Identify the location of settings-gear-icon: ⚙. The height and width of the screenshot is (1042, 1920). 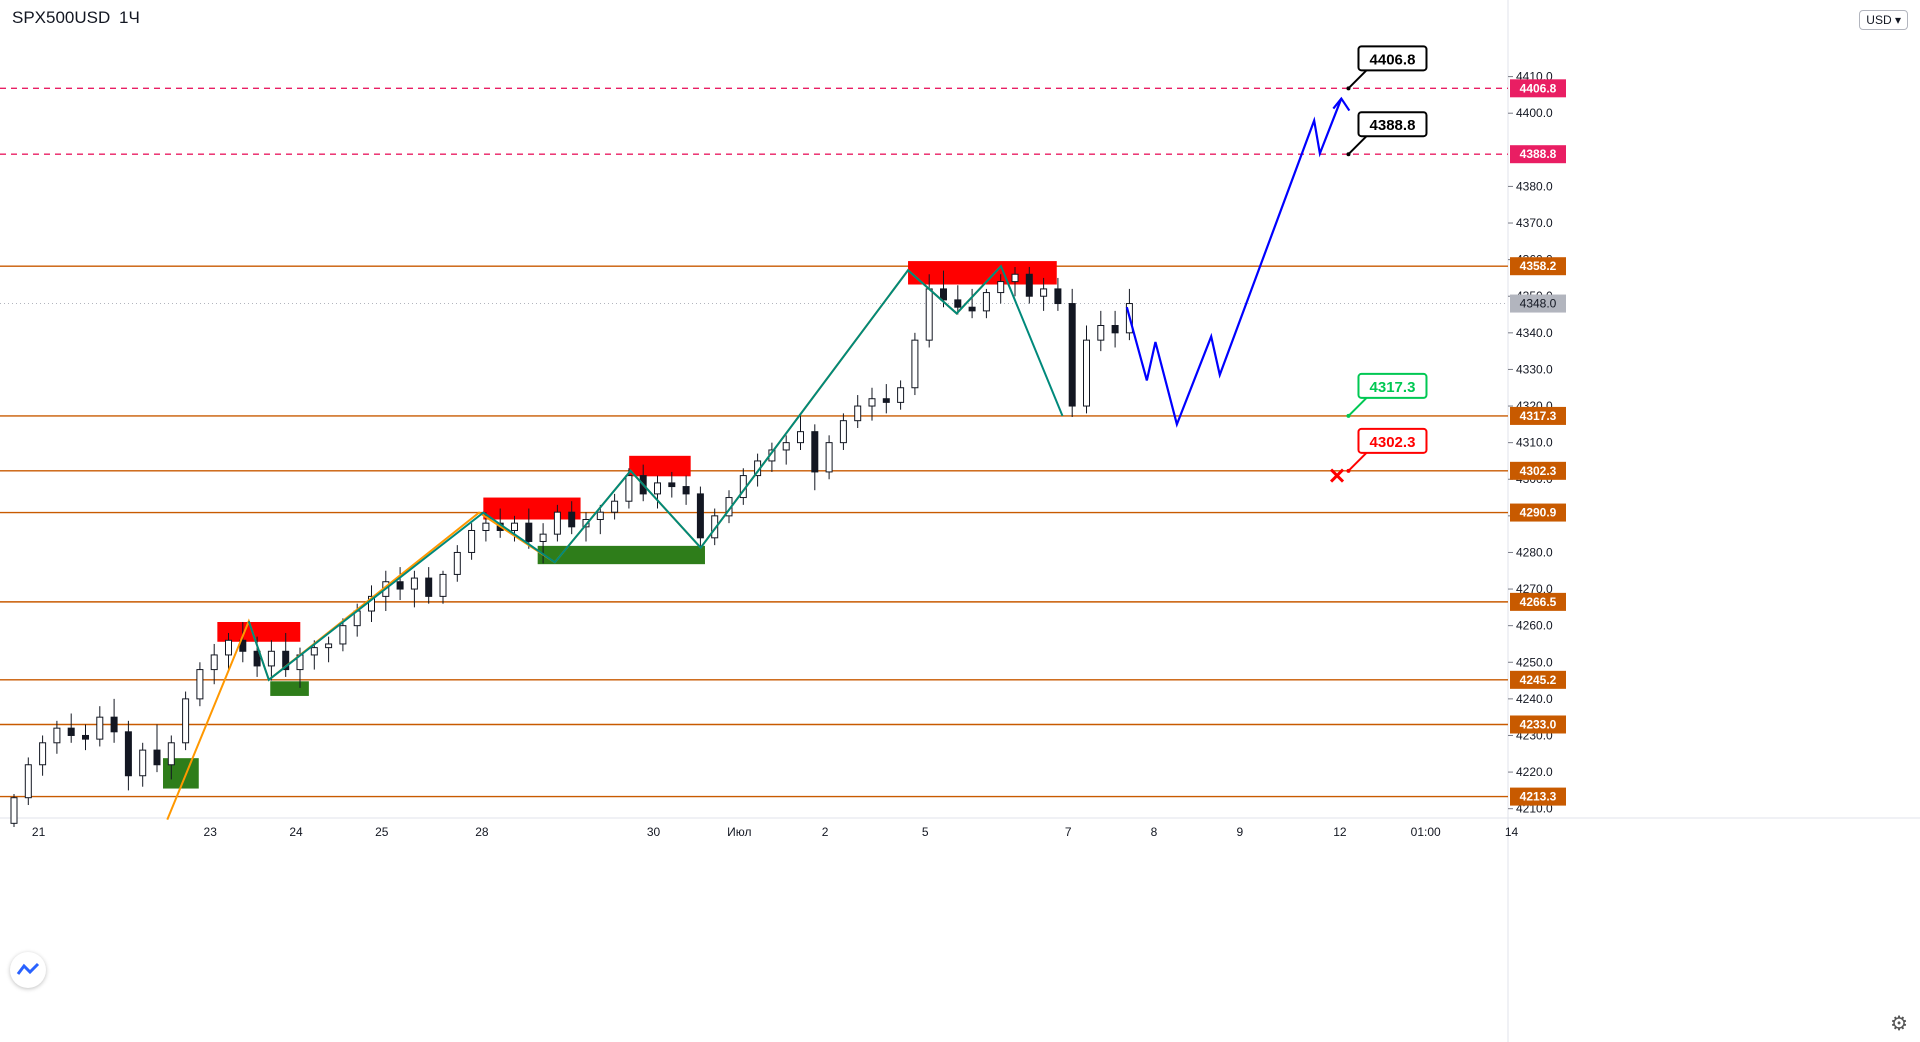
(1899, 1024).